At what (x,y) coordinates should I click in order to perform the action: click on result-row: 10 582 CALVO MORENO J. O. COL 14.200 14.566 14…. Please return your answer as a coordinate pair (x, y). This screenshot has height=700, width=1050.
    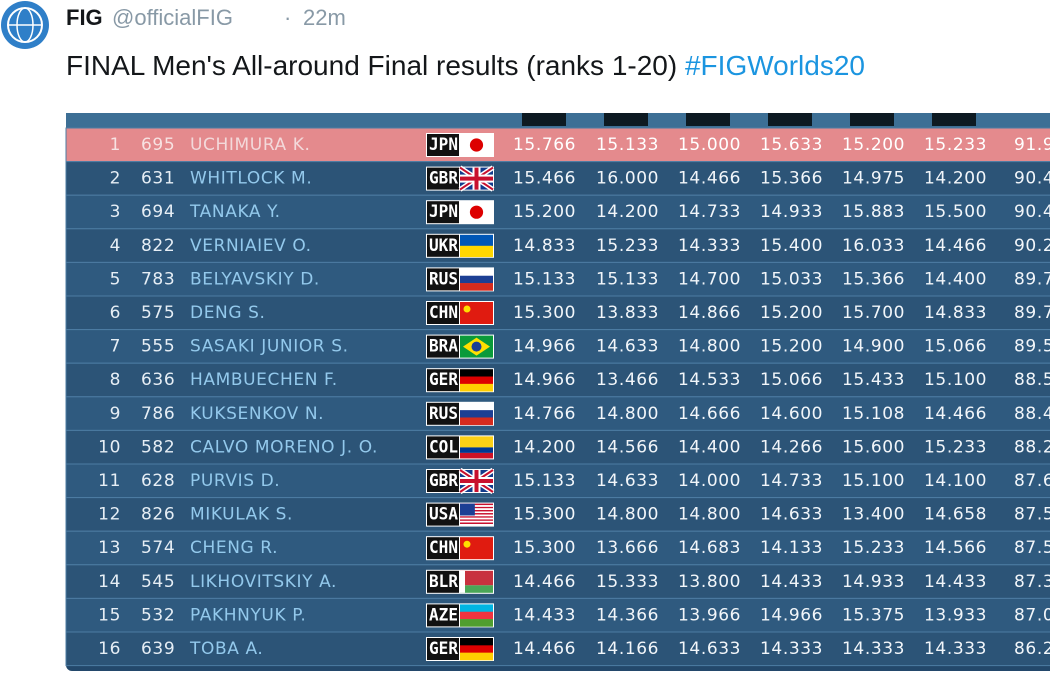
    Looking at the image, I should click on (557, 447).